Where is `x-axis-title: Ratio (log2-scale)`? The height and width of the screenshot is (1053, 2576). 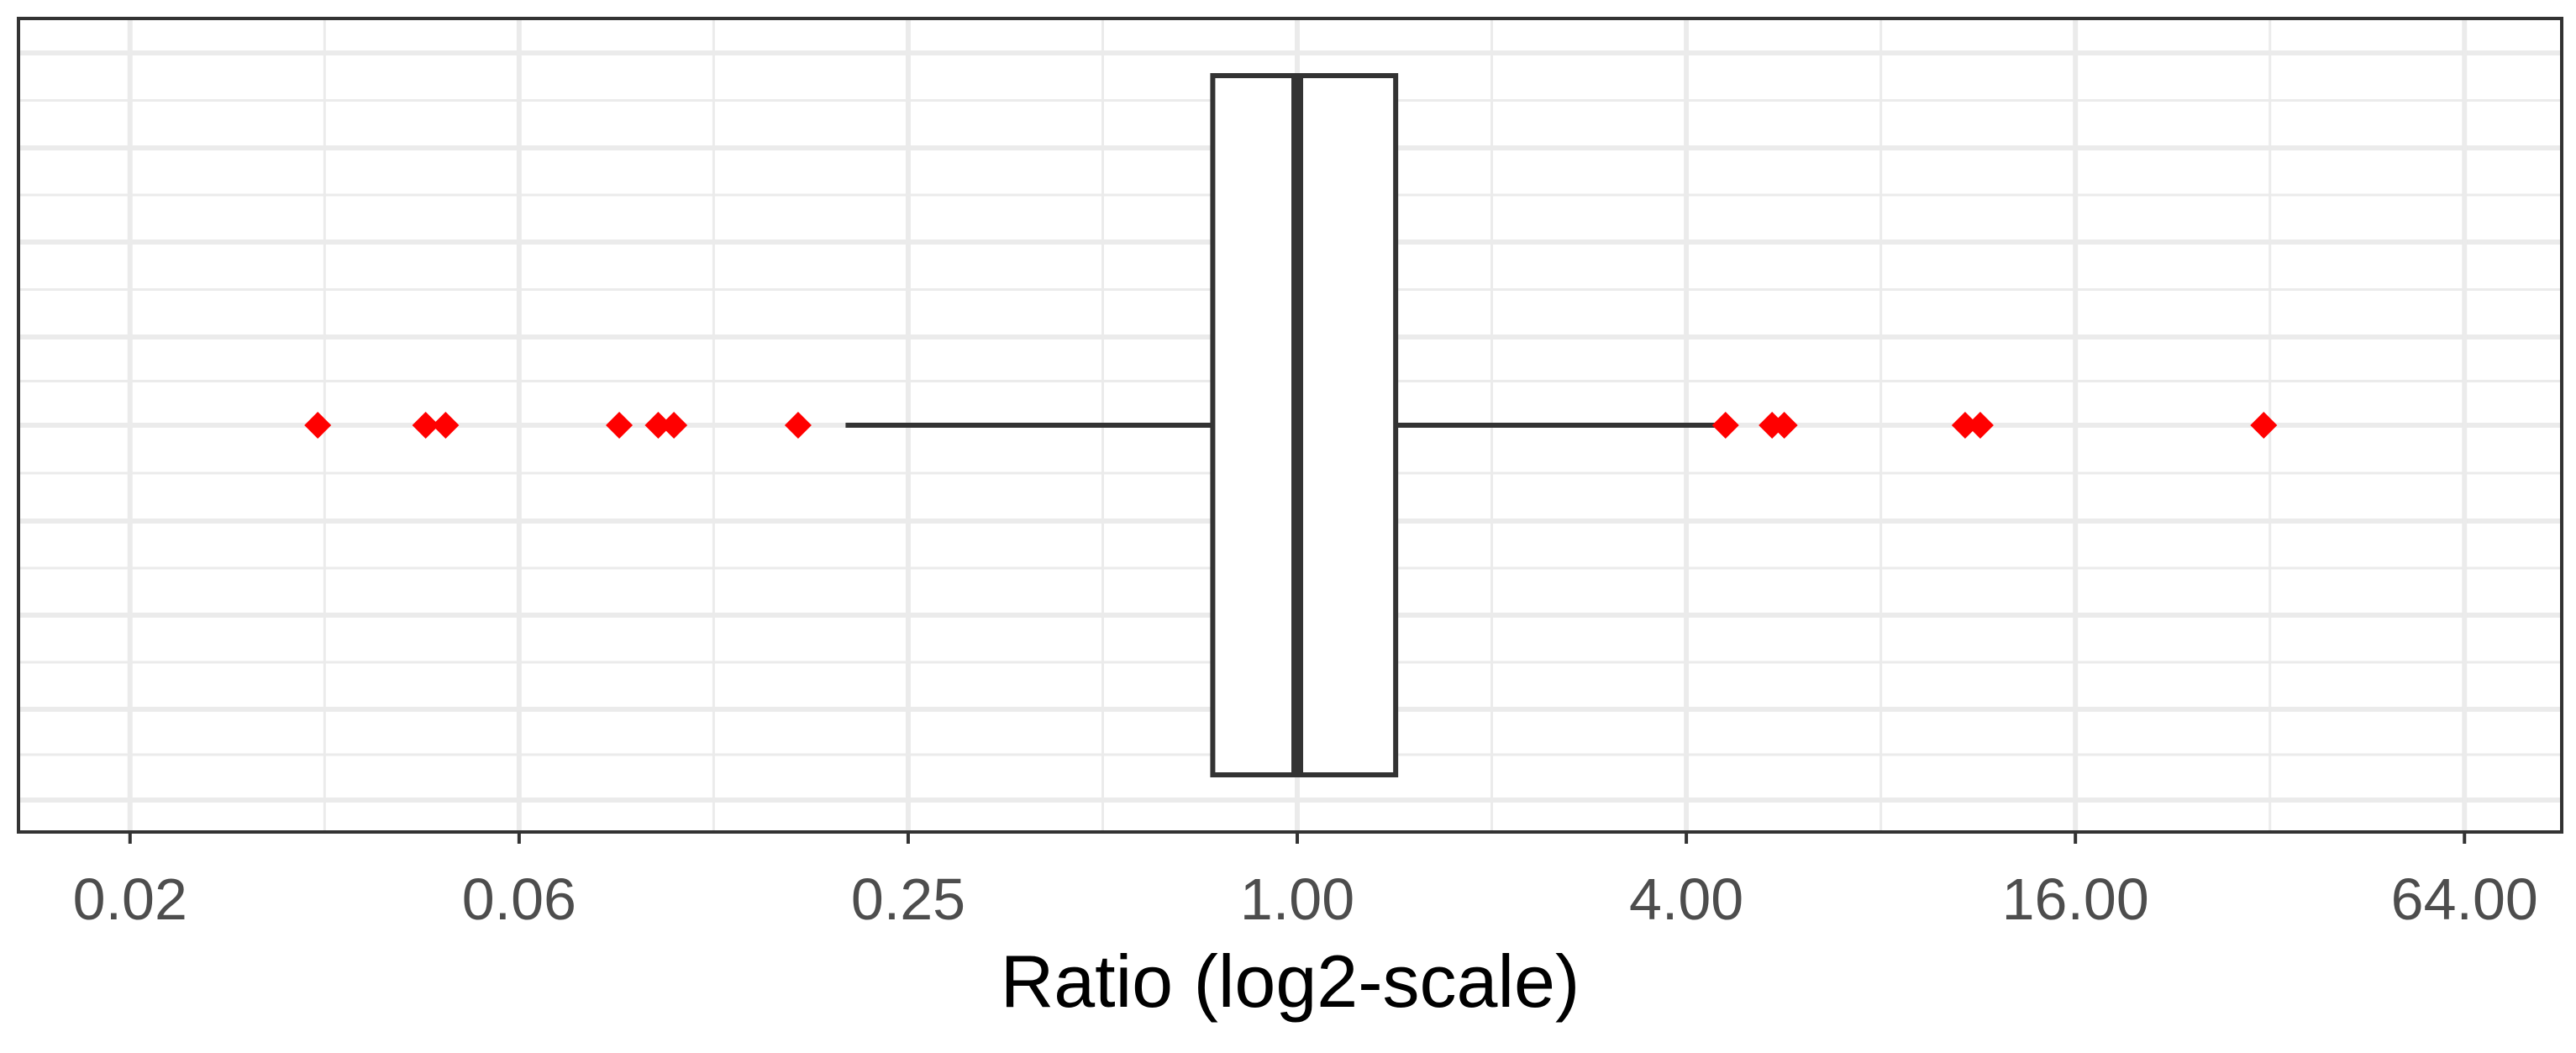 x-axis-title: Ratio (log2-scale) is located at coordinates (1290, 982).